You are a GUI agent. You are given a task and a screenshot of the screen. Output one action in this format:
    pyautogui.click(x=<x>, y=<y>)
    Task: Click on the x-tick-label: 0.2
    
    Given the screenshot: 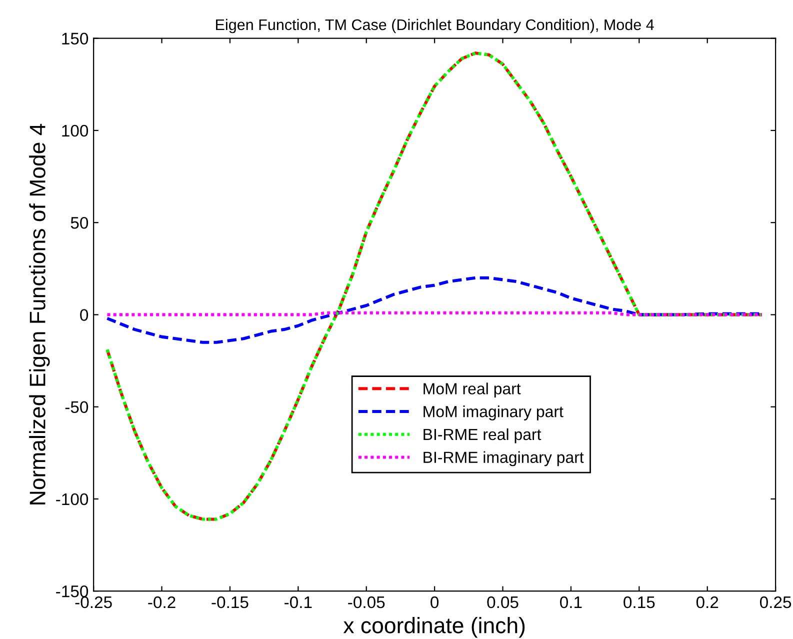 What is the action you would take?
    pyautogui.click(x=707, y=602)
    